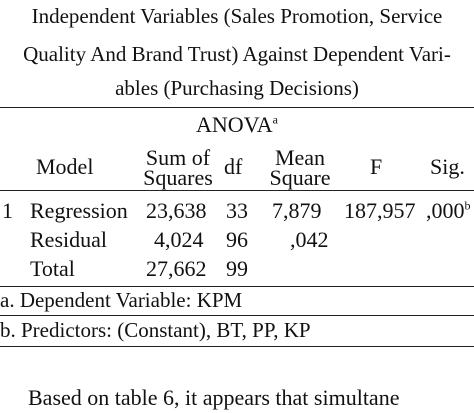  What do you see at coordinates (297, 210) in the screenshot?
I see `row-mean-sq: 7,879` at bounding box center [297, 210].